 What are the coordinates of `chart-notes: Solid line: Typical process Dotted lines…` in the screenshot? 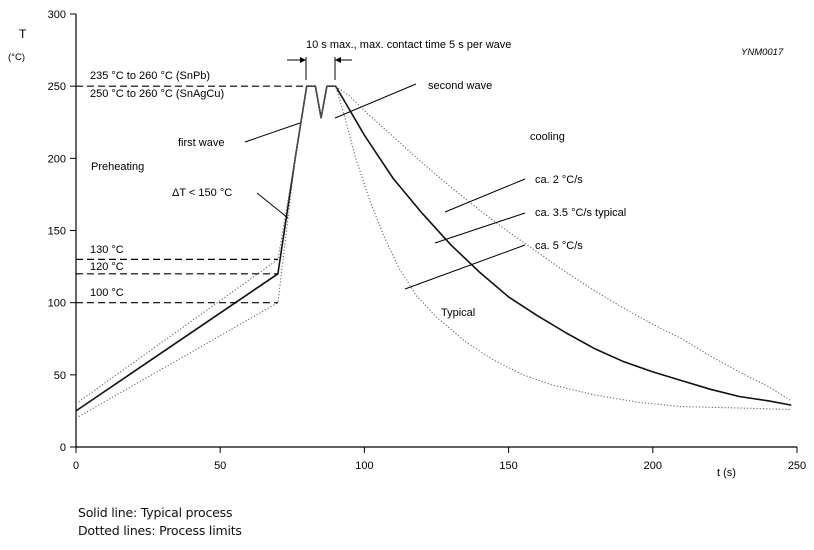 It's located at (160, 522).